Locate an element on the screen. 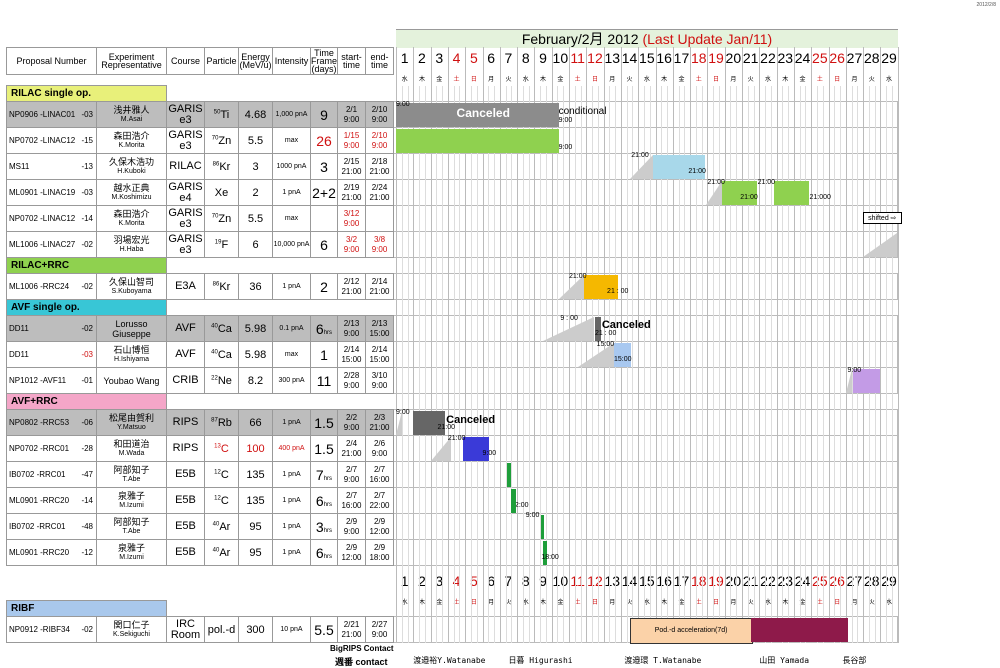 Image resolution: width=1000 pixels, height=668 pixels. day-number: 14 is located at coordinates (629, 580).